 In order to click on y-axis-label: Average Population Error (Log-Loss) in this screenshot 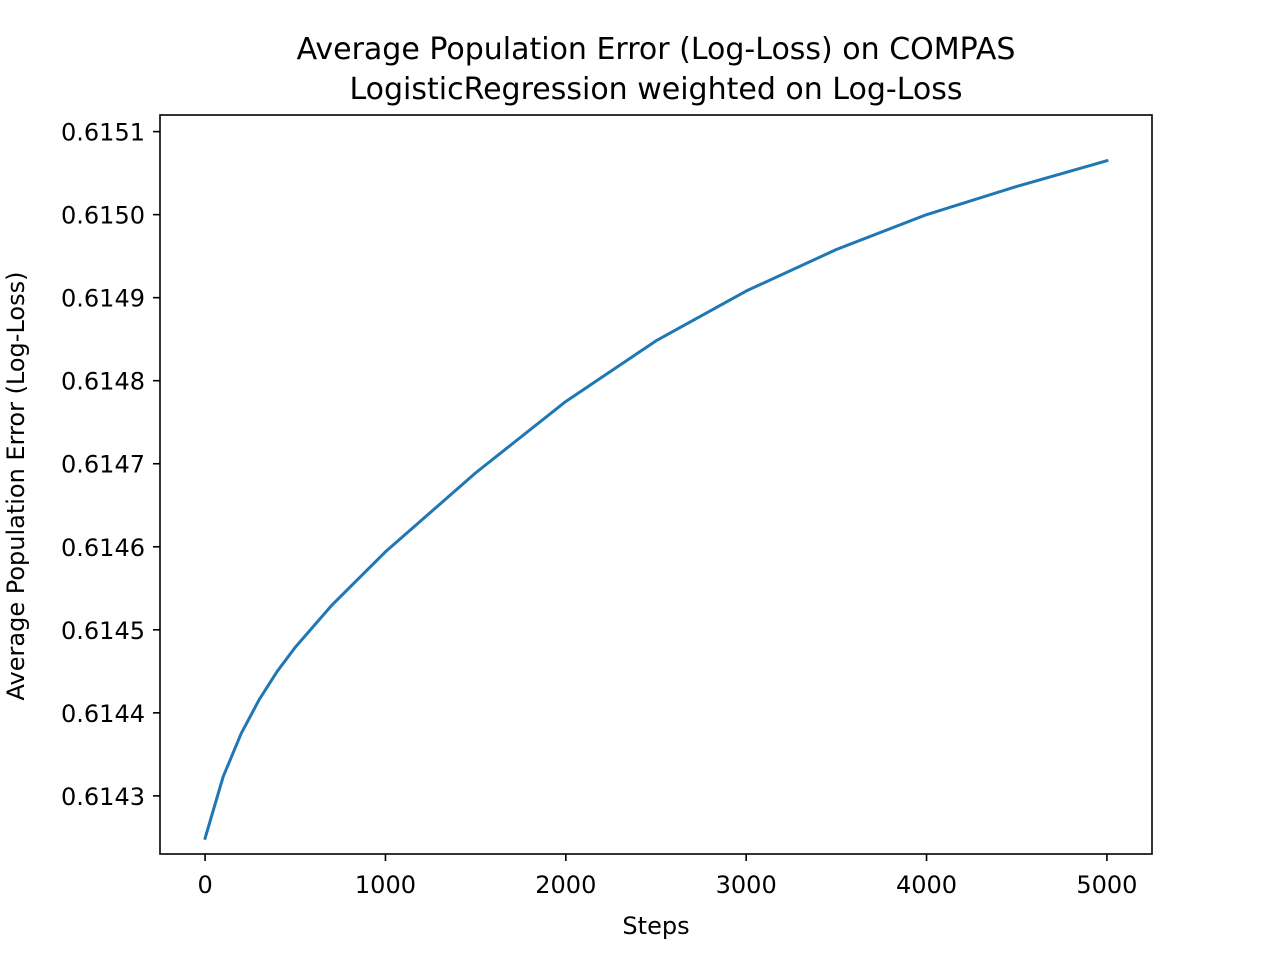, I will do `click(16, 486)`.